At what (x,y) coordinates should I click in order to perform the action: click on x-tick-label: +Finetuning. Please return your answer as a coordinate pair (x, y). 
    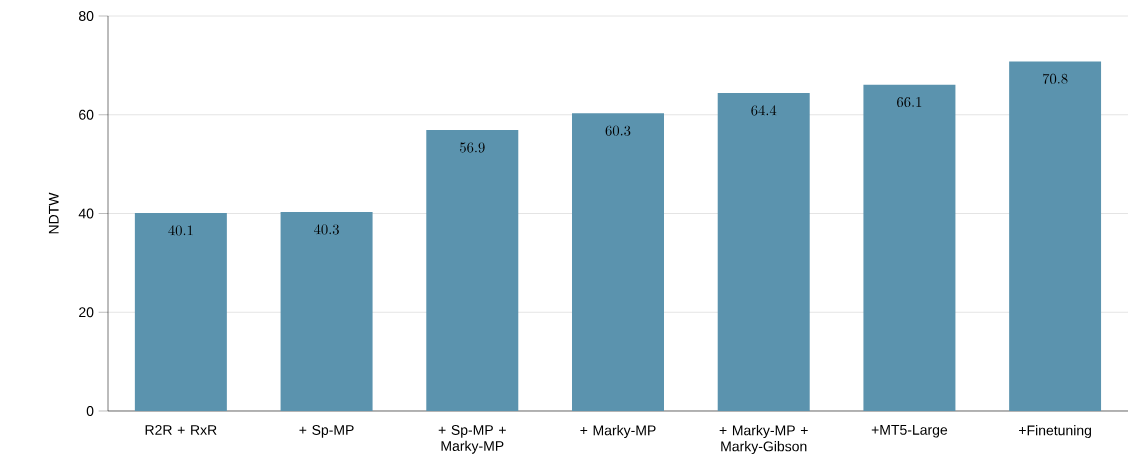
    Looking at the image, I should click on (1055, 432).